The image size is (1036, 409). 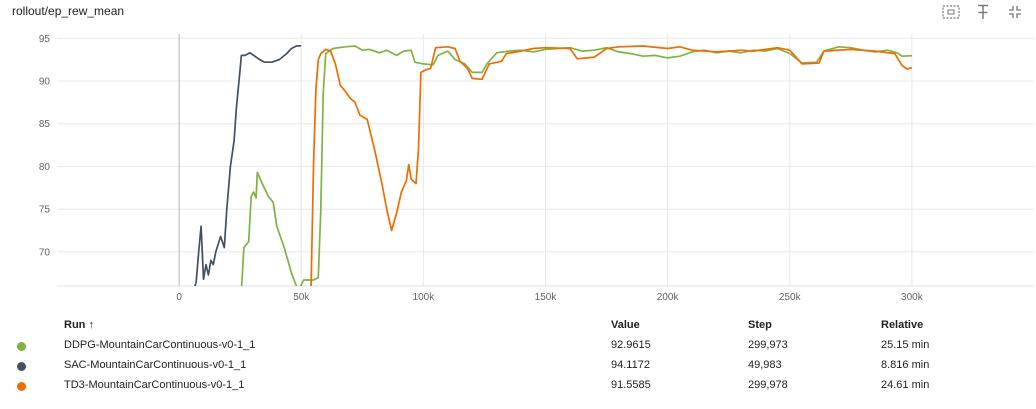 I want to click on pin-icon, so click(x=983, y=11).